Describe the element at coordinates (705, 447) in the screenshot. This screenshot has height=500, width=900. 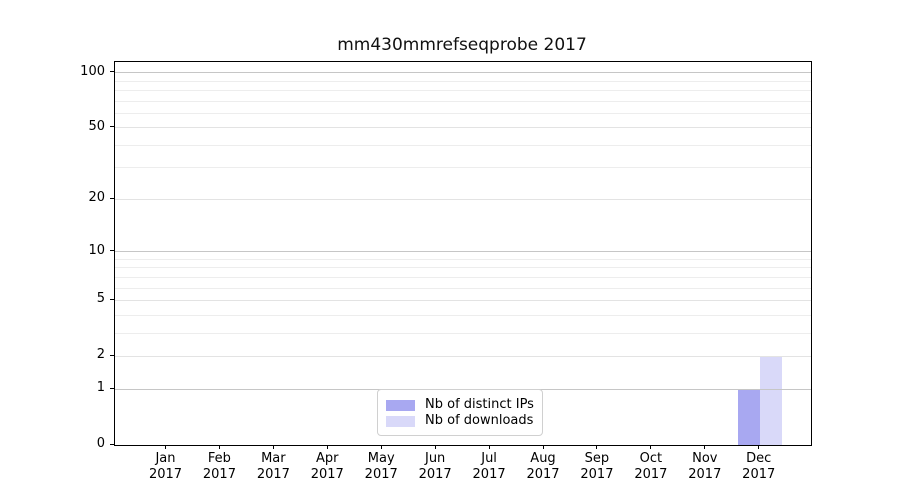
I see `x-tick-nov` at that location.